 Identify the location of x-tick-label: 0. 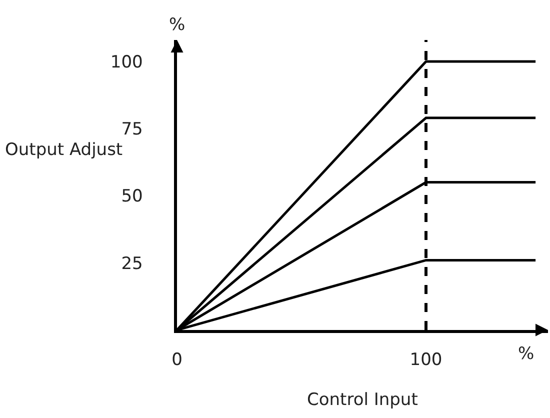
(177, 360).